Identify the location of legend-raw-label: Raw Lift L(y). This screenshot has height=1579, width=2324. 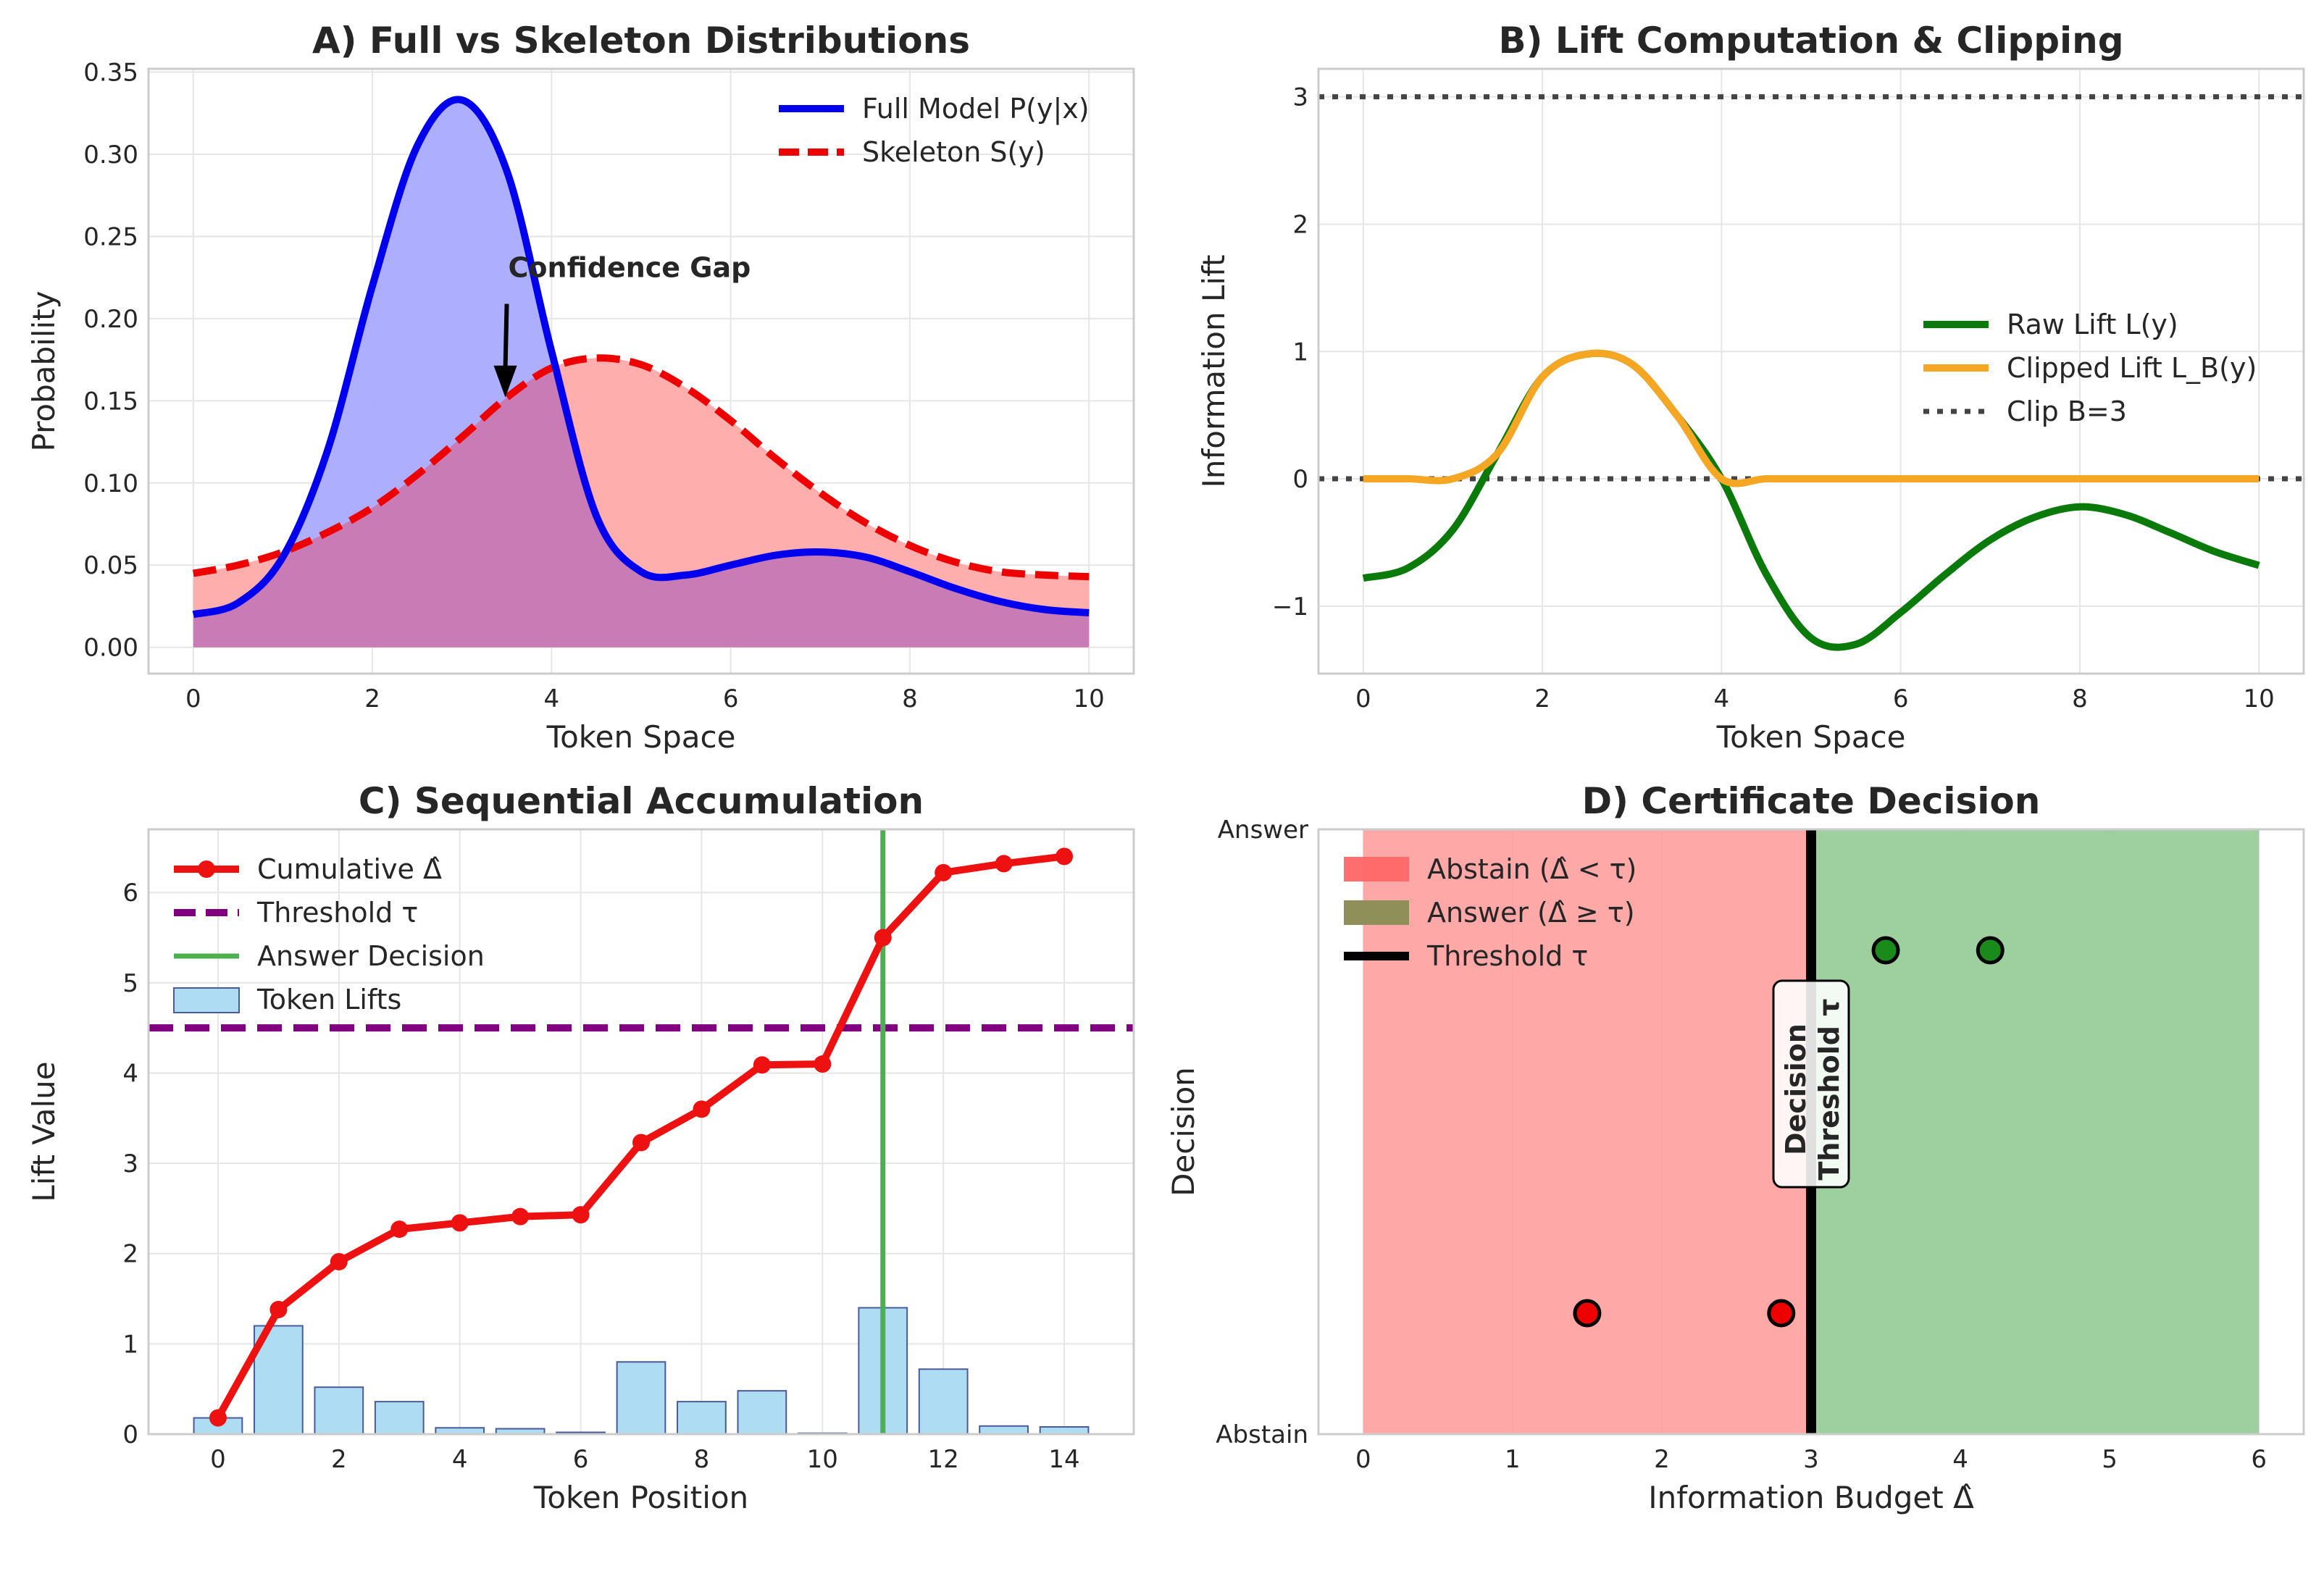
(2092, 324).